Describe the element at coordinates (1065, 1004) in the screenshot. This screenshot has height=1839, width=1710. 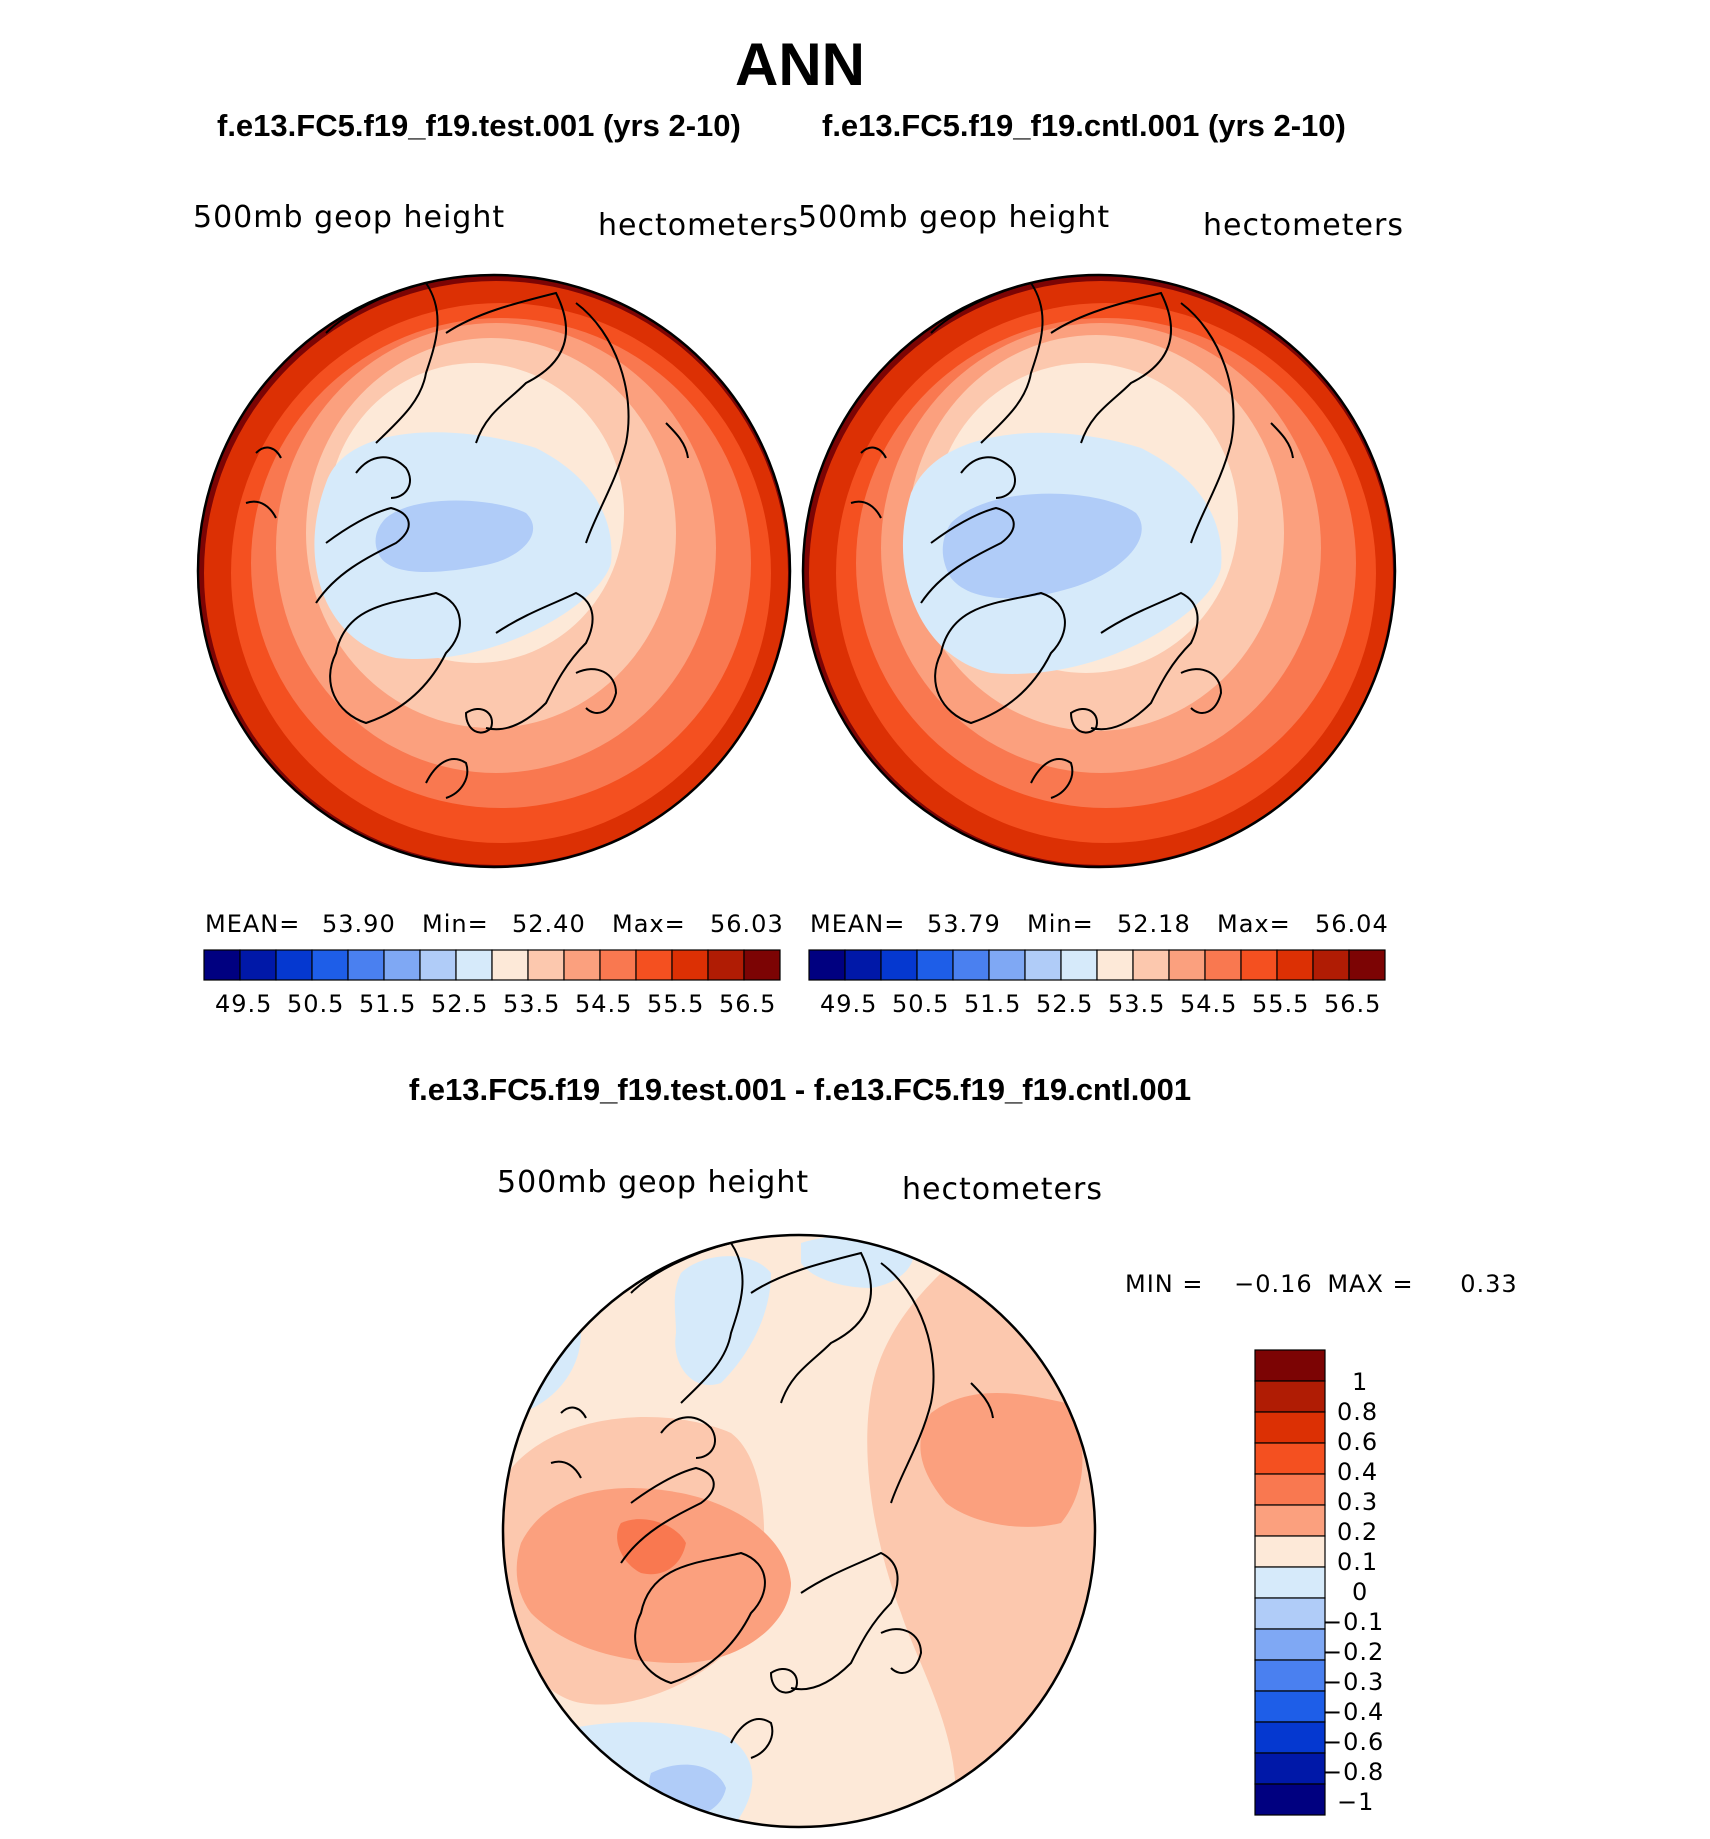
I see `cb-right-label-3: 52.5` at that location.